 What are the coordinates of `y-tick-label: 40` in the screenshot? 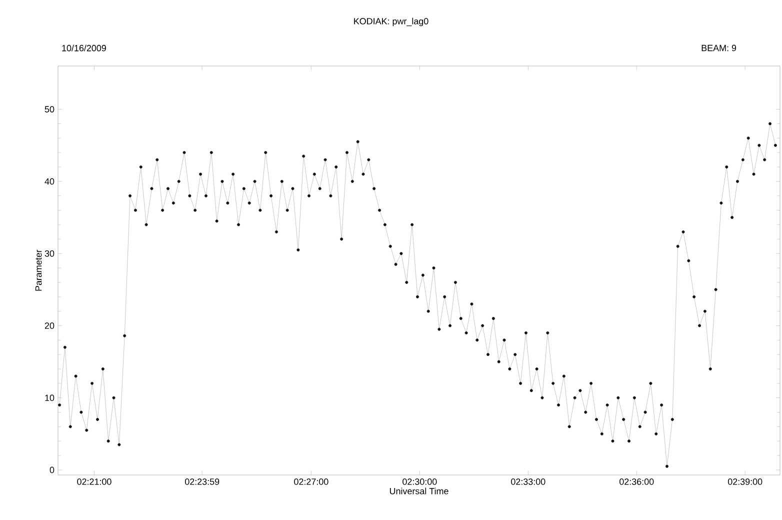 It's located at (49, 181).